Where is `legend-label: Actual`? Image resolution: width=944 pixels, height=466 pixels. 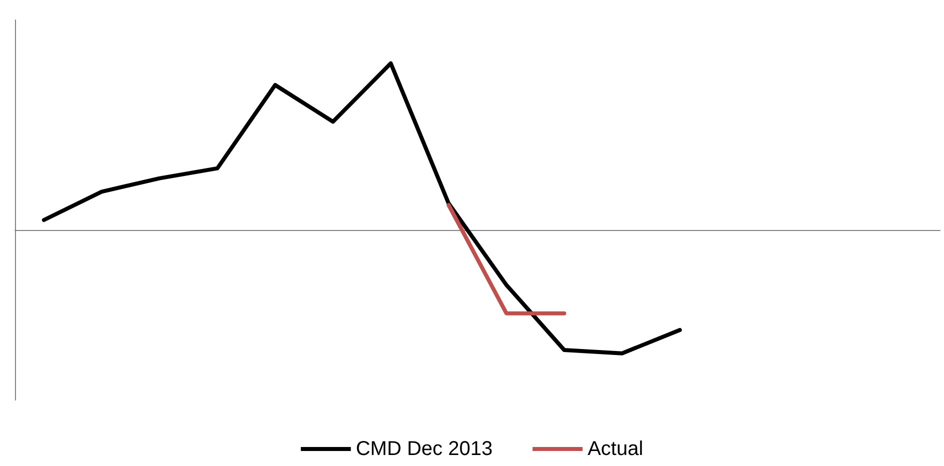 legend-label: Actual is located at coordinates (616, 449).